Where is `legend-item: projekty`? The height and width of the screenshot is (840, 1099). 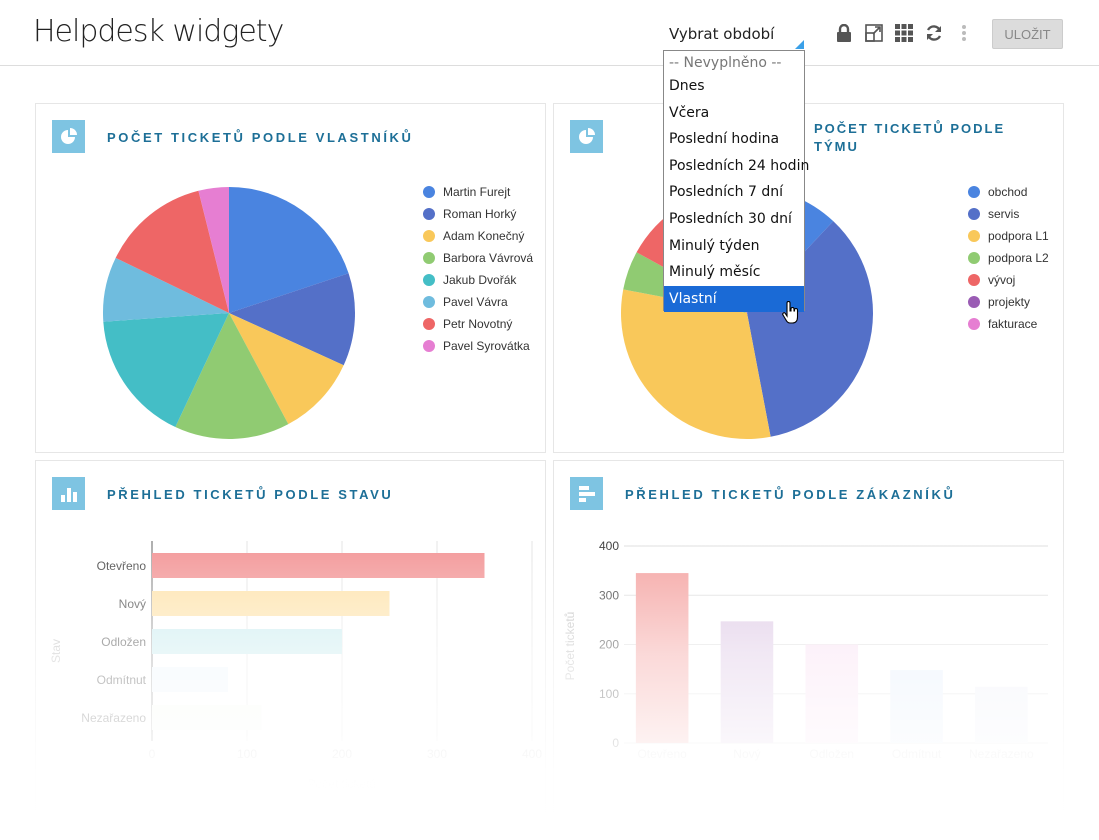 legend-item: projekty is located at coordinates (1008, 302).